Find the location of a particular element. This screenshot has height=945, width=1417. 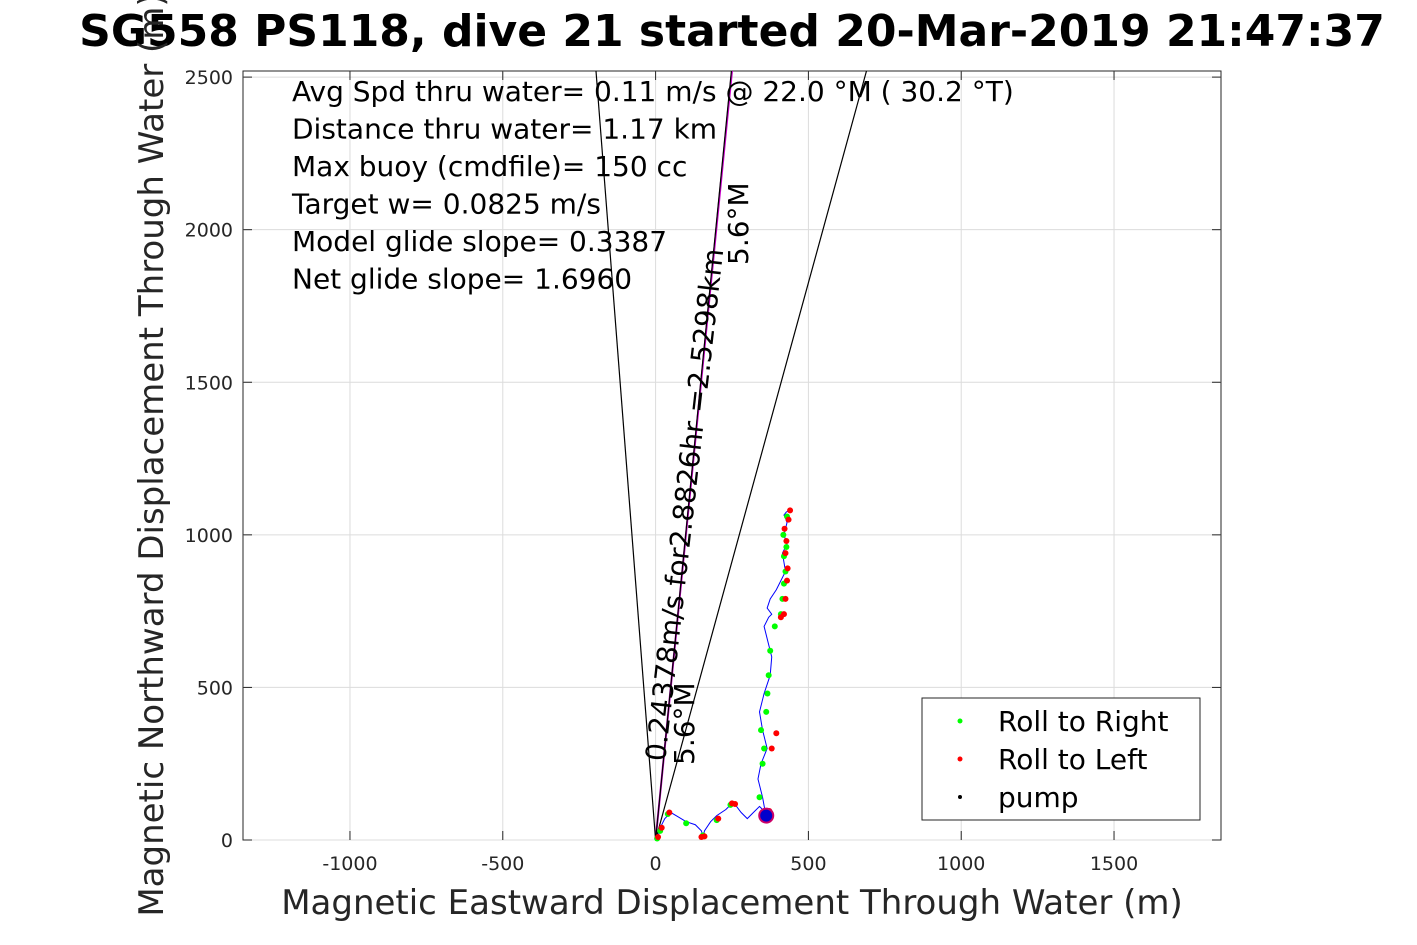

annotation-line: Model glide slope= 0.3387 is located at coordinates (479, 241).